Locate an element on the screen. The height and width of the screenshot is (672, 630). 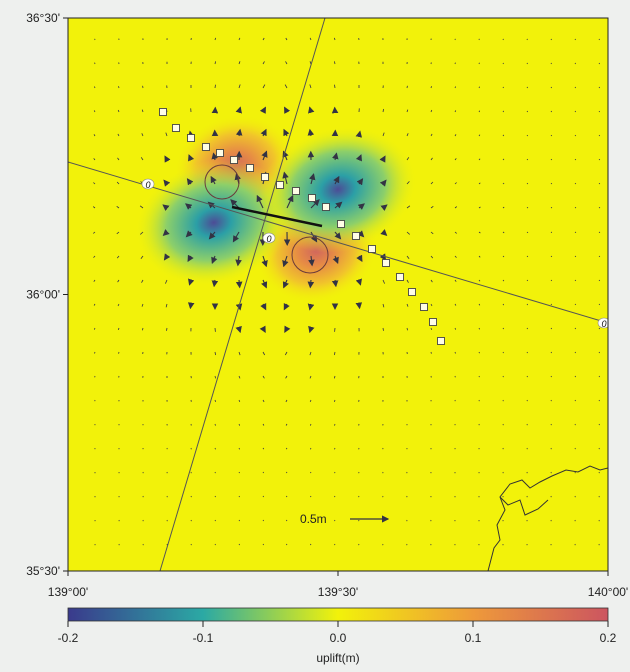
y-tick-label: 35°30' is located at coordinates (43, 571).